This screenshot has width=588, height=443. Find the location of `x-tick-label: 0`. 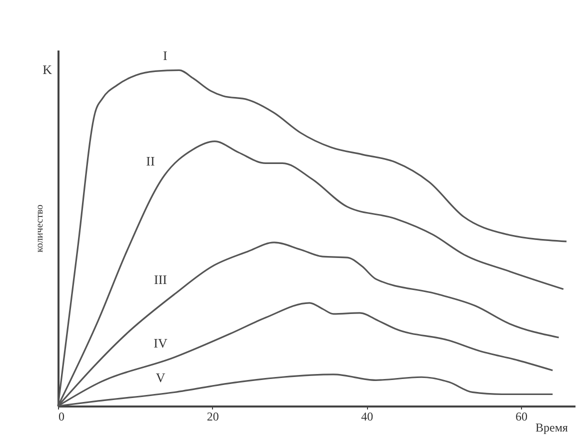

x-tick-label: 0 is located at coordinates (61, 417).